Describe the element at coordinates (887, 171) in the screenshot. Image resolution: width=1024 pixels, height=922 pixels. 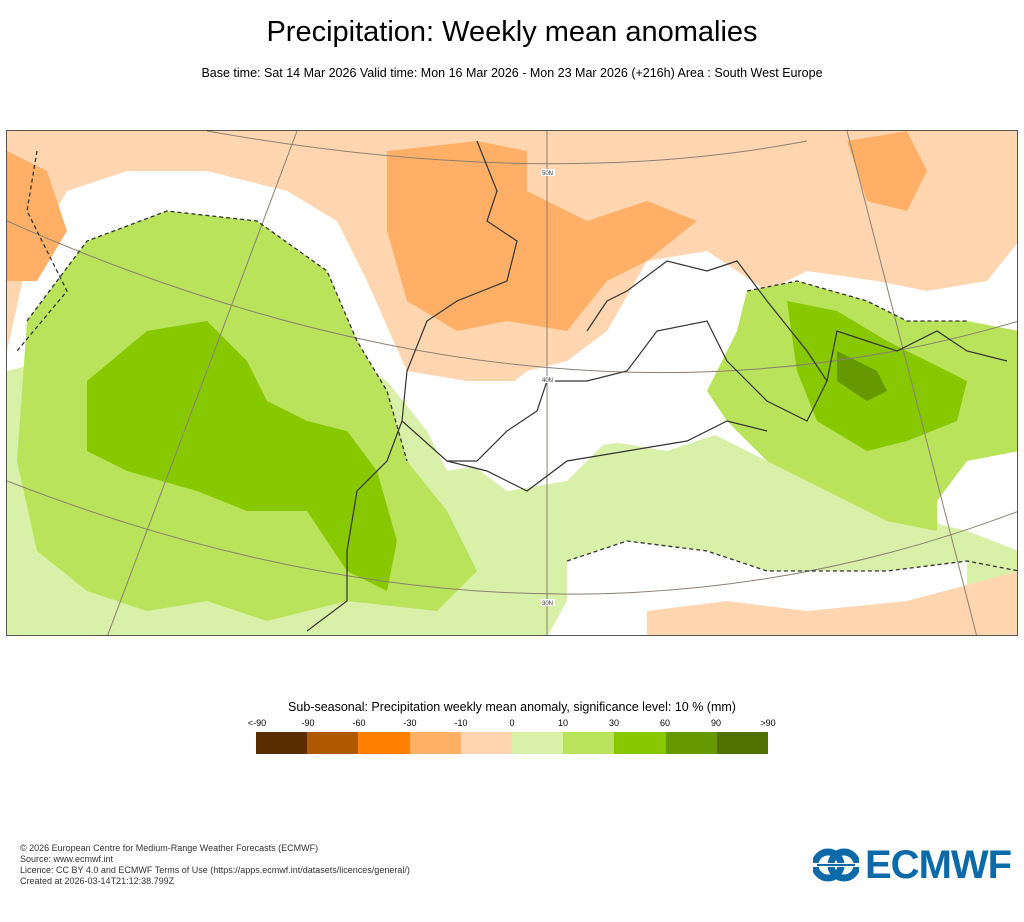
I see `anomaly-region-minus30-minus10-east` at that location.